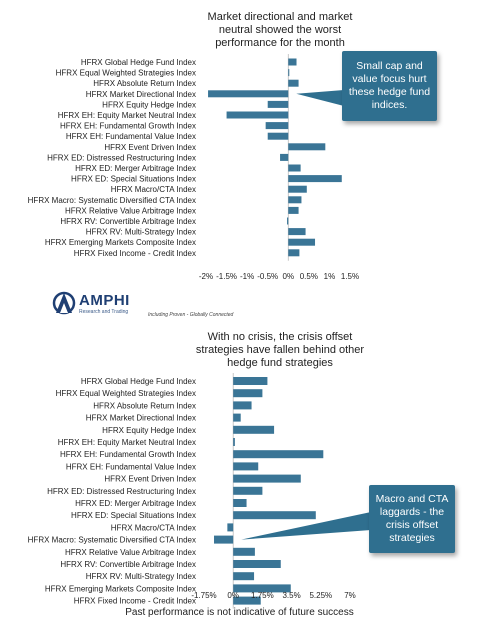 The width and height of the screenshot is (479, 640). What do you see at coordinates (320, 595) in the screenshot?
I see `tick-label: 5.25%` at bounding box center [320, 595].